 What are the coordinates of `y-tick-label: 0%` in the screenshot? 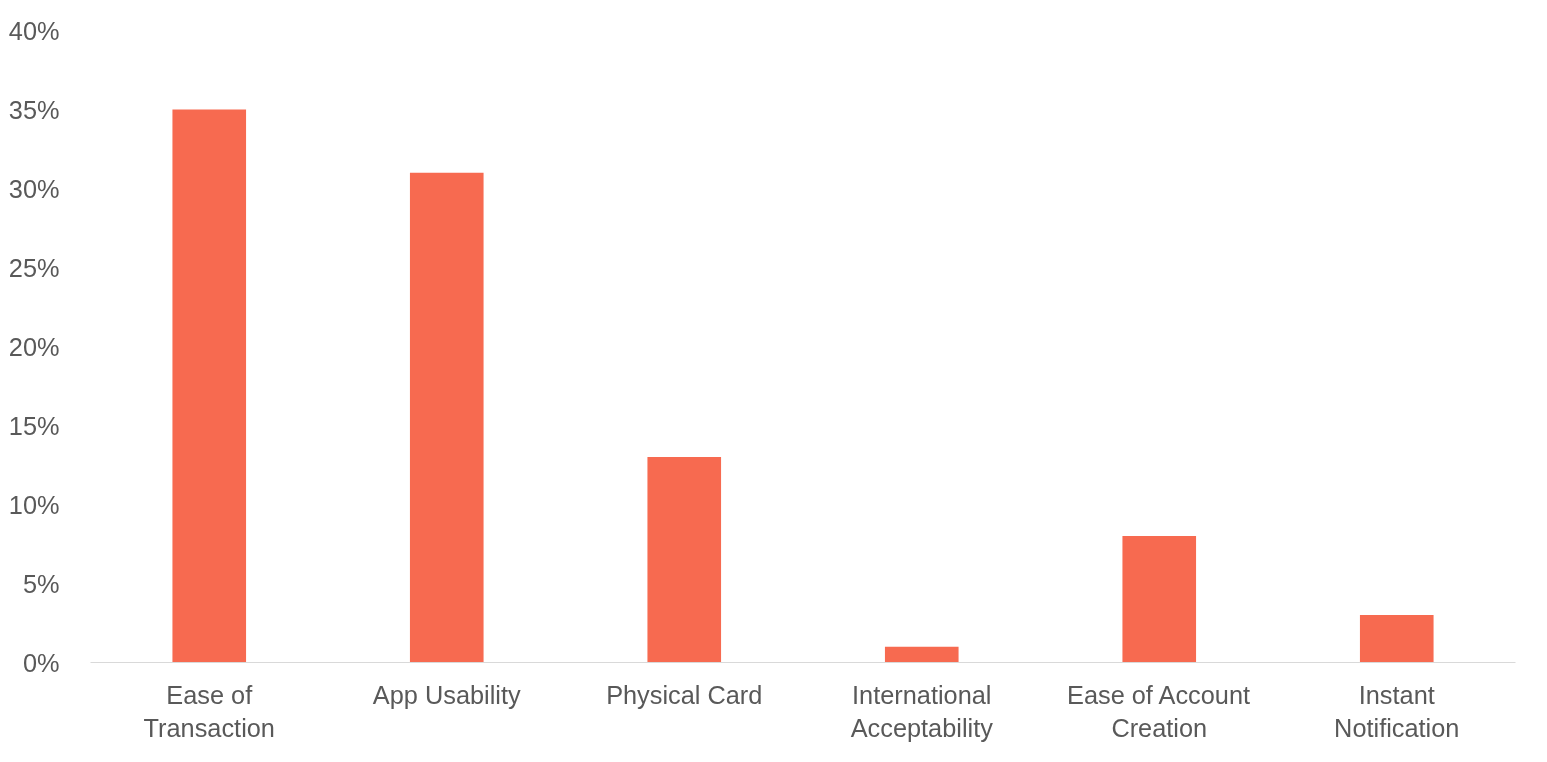 It's located at (41, 662).